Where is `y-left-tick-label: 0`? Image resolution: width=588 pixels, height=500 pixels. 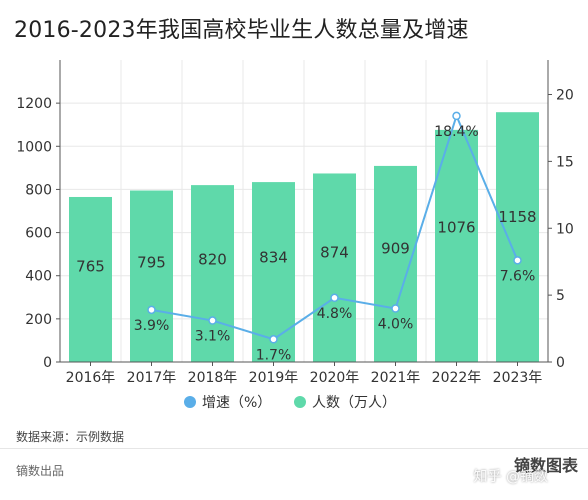
y-left-tick-label: 0 is located at coordinates (47, 363).